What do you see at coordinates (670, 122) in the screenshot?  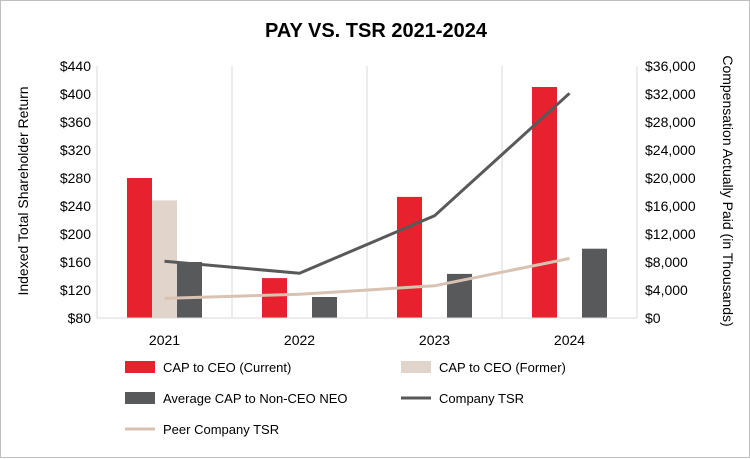 I see `y-right-tick-label: $28,000` at bounding box center [670, 122].